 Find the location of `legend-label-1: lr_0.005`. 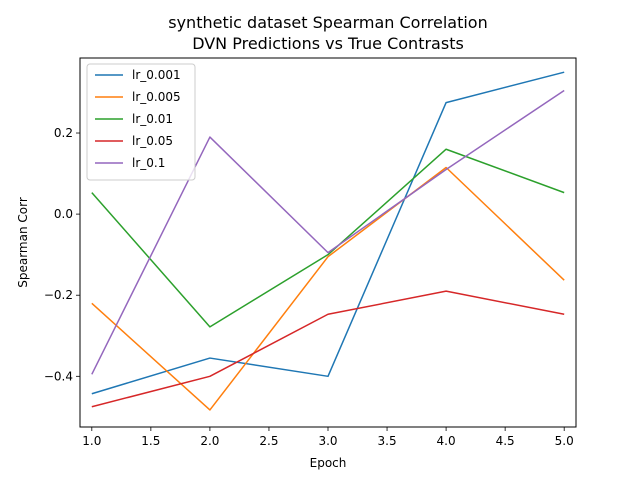

legend-label-1: lr_0.005 is located at coordinates (156, 97).